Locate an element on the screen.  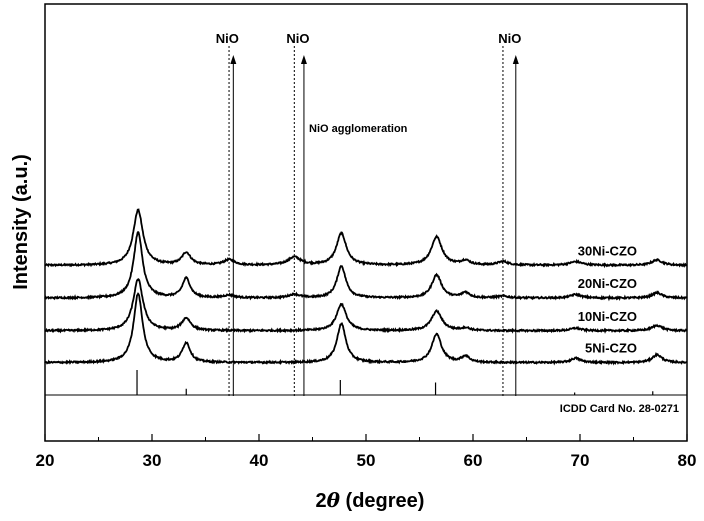
nio-label-0: NiO is located at coordinates (227, 38).